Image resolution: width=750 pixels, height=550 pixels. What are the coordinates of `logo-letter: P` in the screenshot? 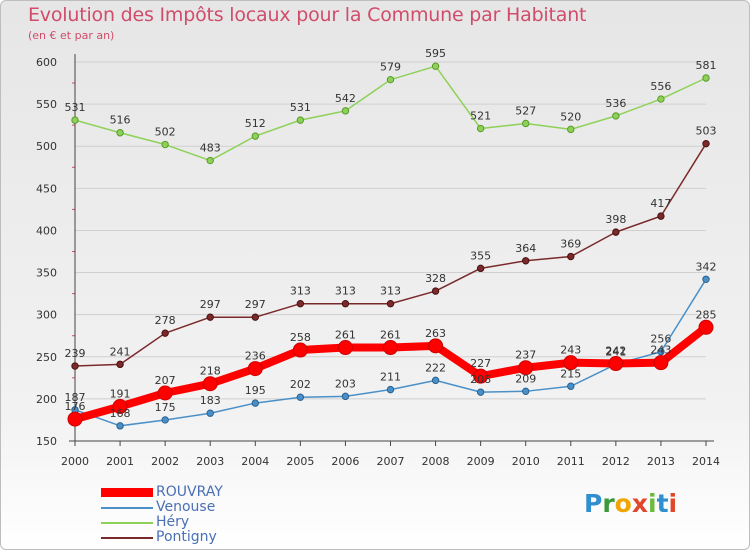 It's located at (593, 503).